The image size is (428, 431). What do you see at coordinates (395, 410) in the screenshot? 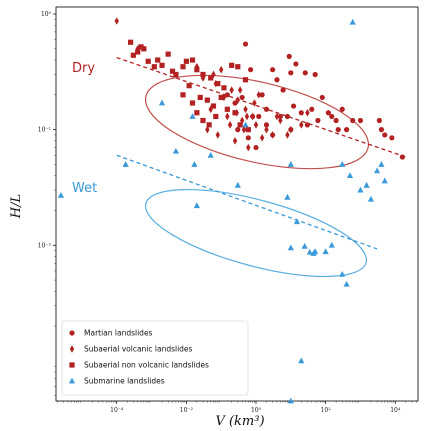
I see `x-tick-label: 10⁴` at bounding box center [395, 410].